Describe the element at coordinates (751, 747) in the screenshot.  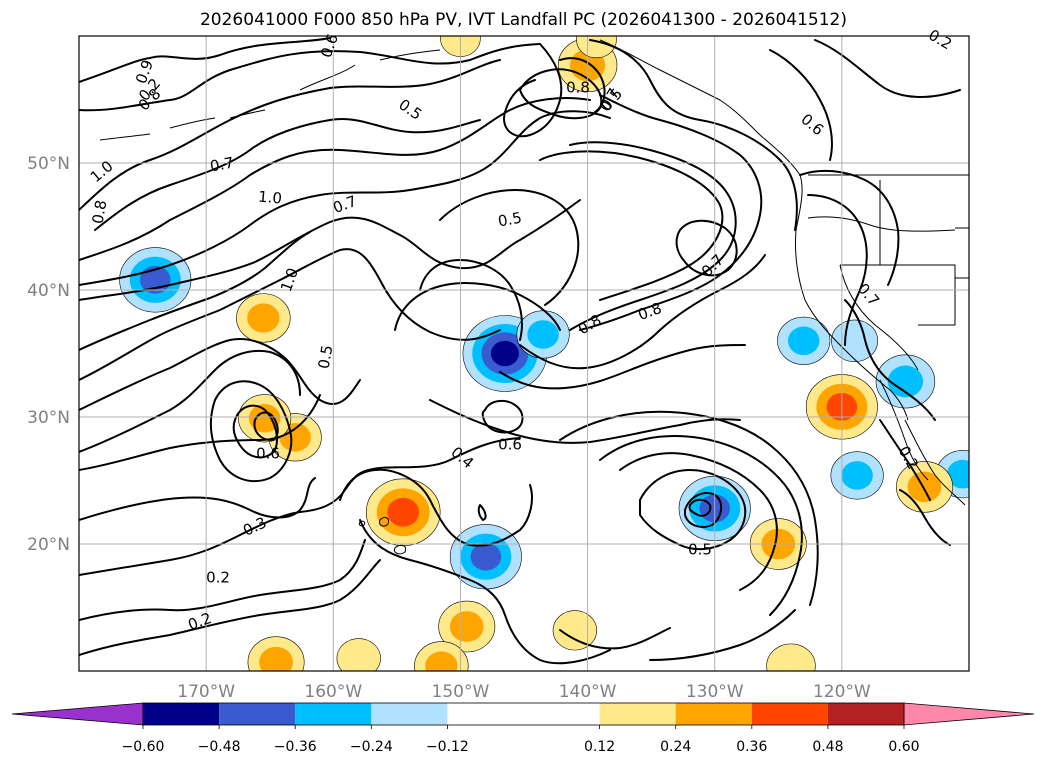
I see `colorbar-tick-label: 0.36` at that location.